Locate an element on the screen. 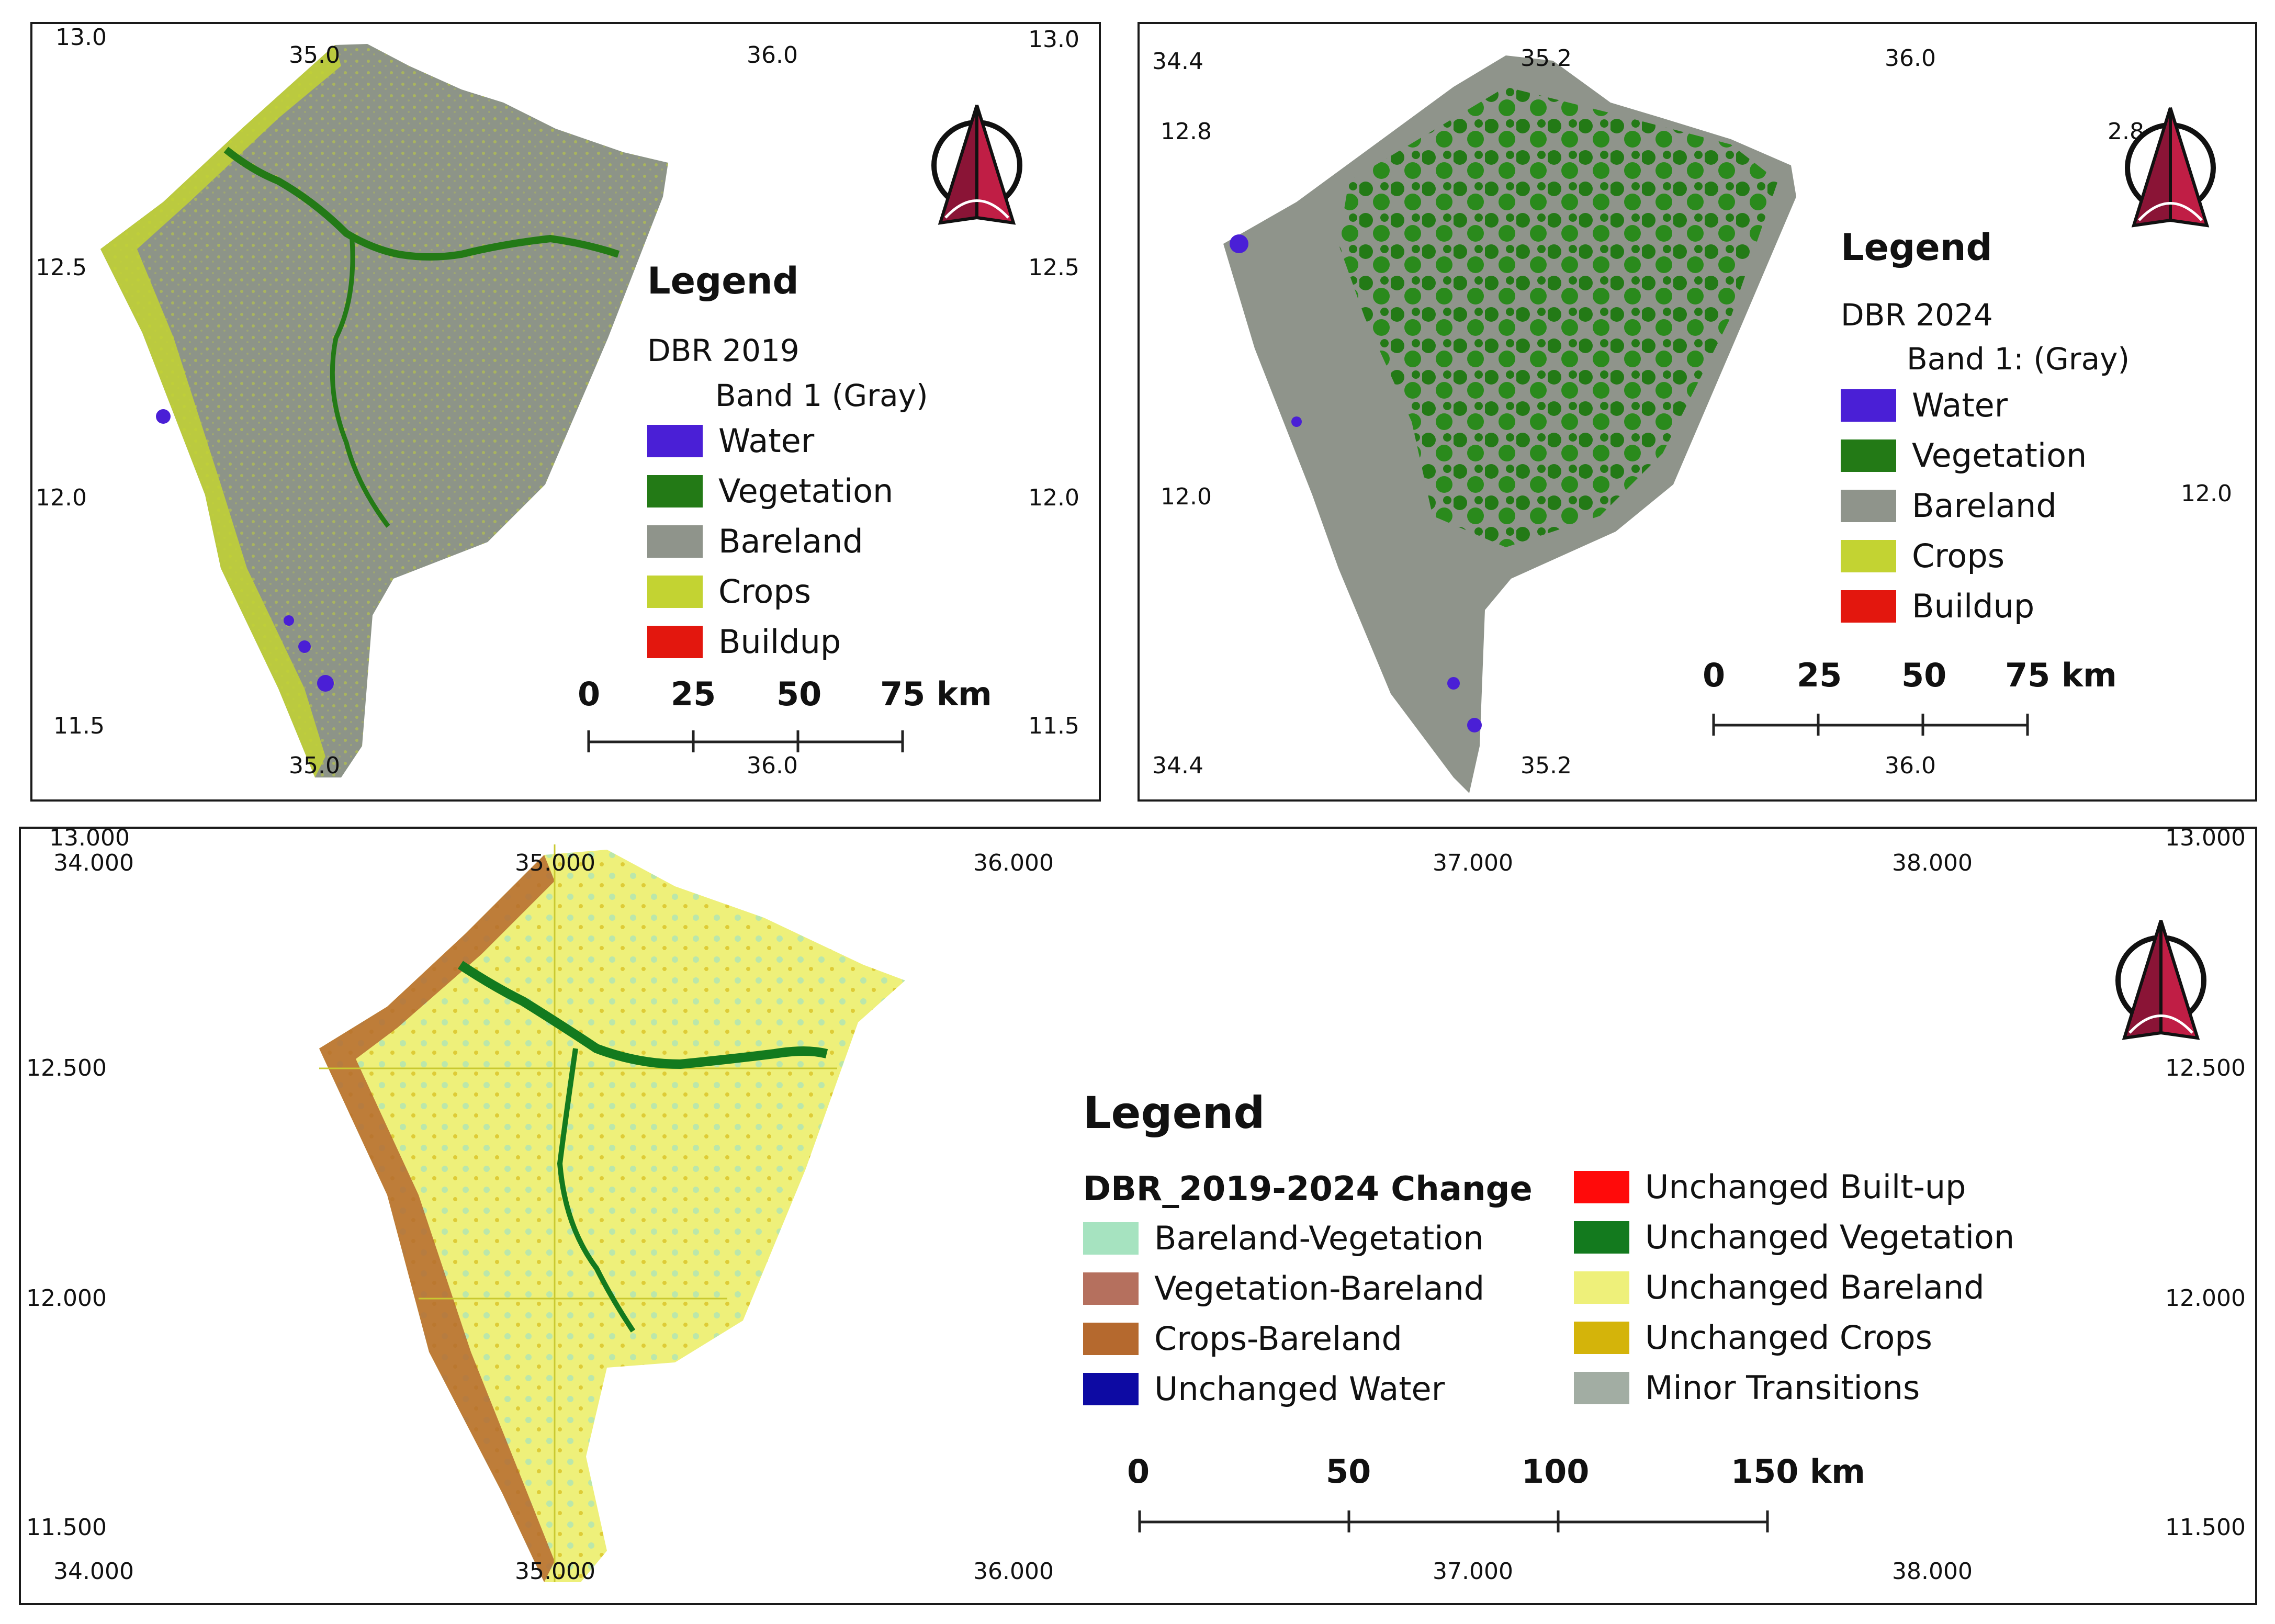  lon-label: 35.2 is located at coordinates (1546, 59).